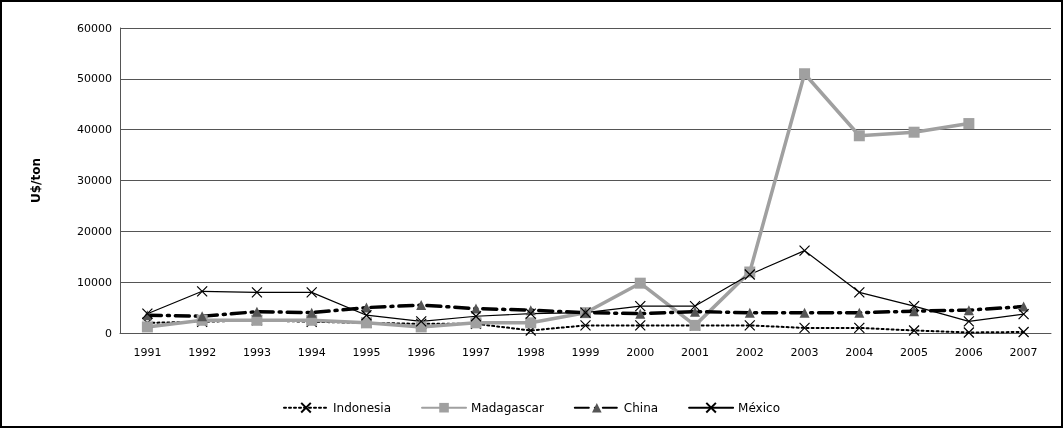 The width and height of the screenshot is (1063, 428). Describe the element at coordinates (759, 407) in the screenshot. I see `legend-label: México` at that location.